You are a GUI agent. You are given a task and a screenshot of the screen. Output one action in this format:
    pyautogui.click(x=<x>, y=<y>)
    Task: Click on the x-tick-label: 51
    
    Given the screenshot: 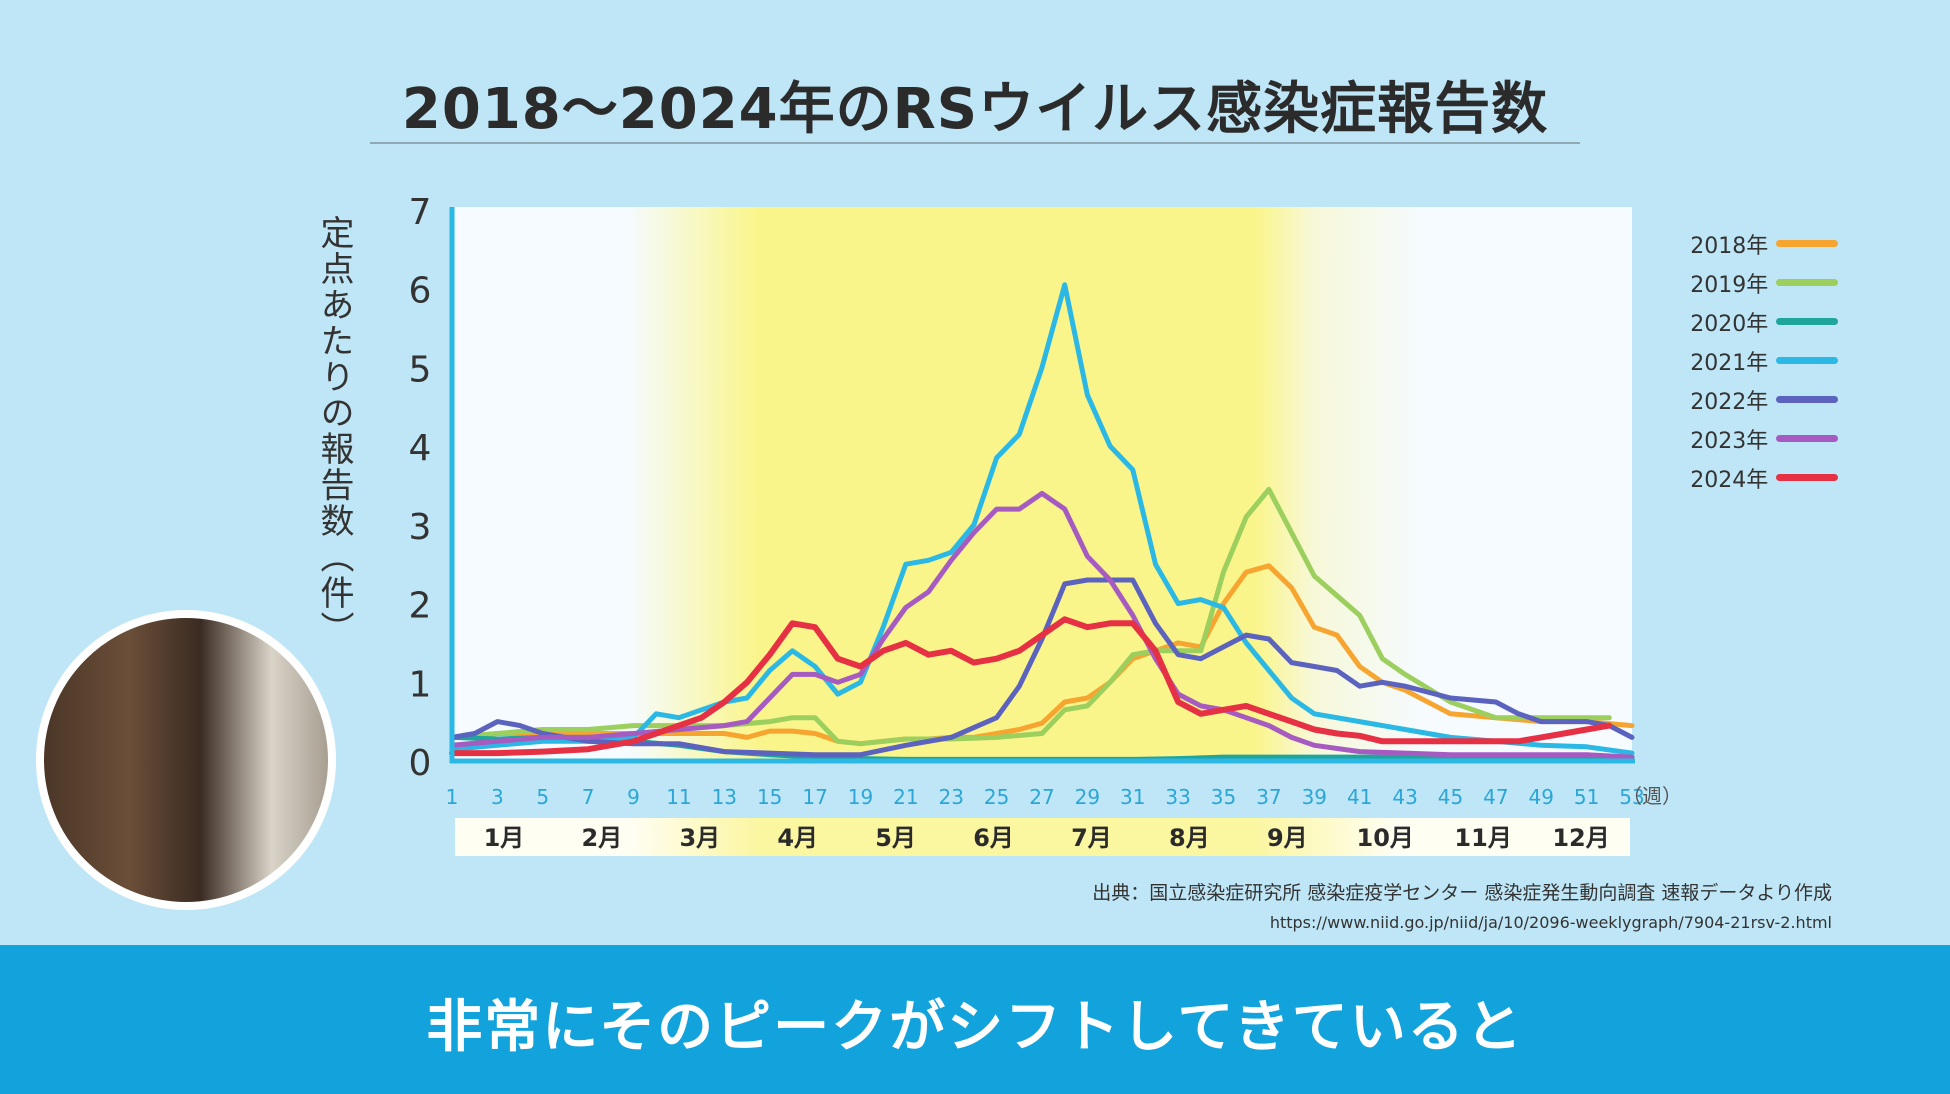 What is the action you would take?
    pyautogui.click(x=1586, y=797)
    